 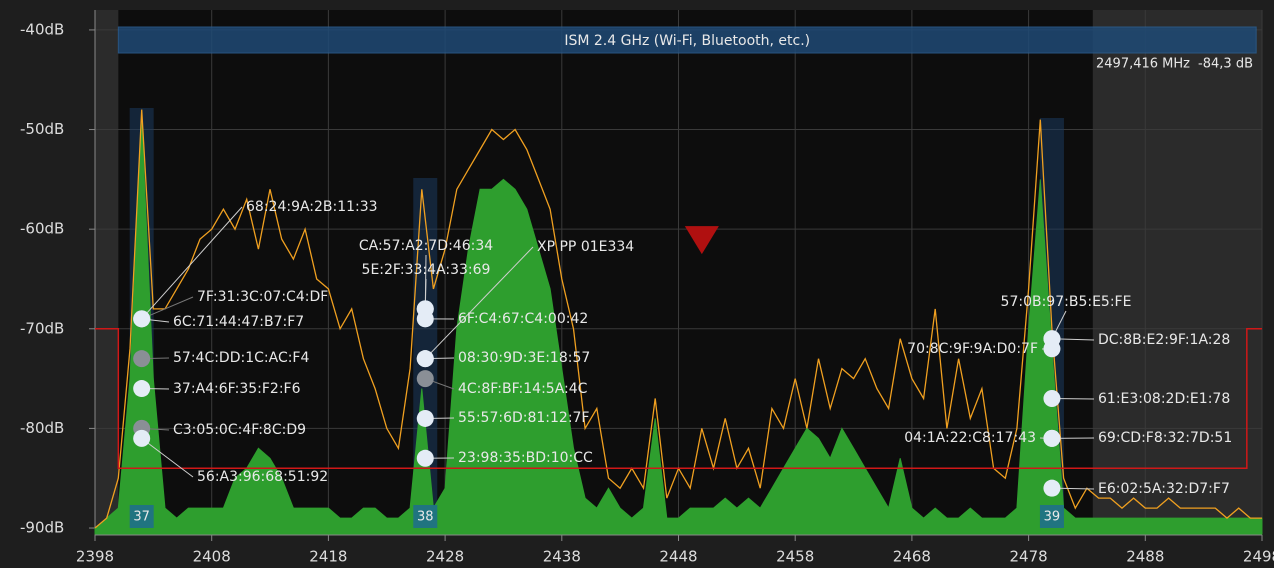 I want to click on band-label: ISM 2.4 GHz (Wi-Fi, Bluetooth, etc.), so click(x=687, y=41).